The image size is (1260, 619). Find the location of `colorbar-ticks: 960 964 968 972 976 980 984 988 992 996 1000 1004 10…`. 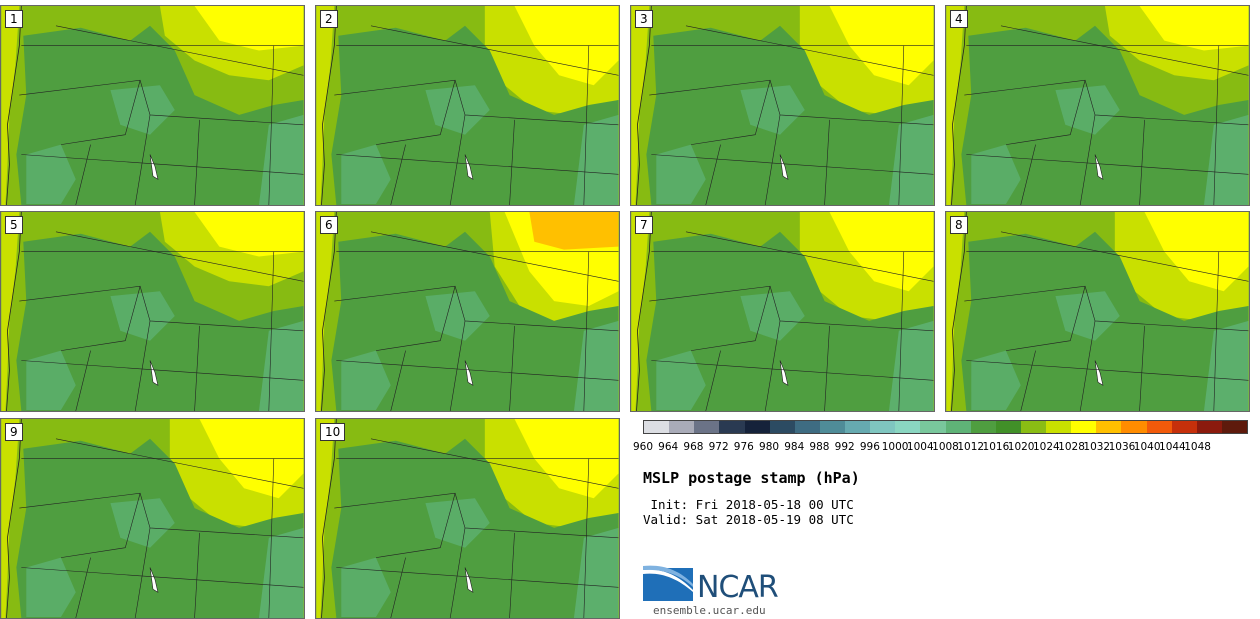

colorbar-ticks: 960 964 968 972 976 980 984 988 992 996 1000 1004 10… is located at coordinates (945, 448).